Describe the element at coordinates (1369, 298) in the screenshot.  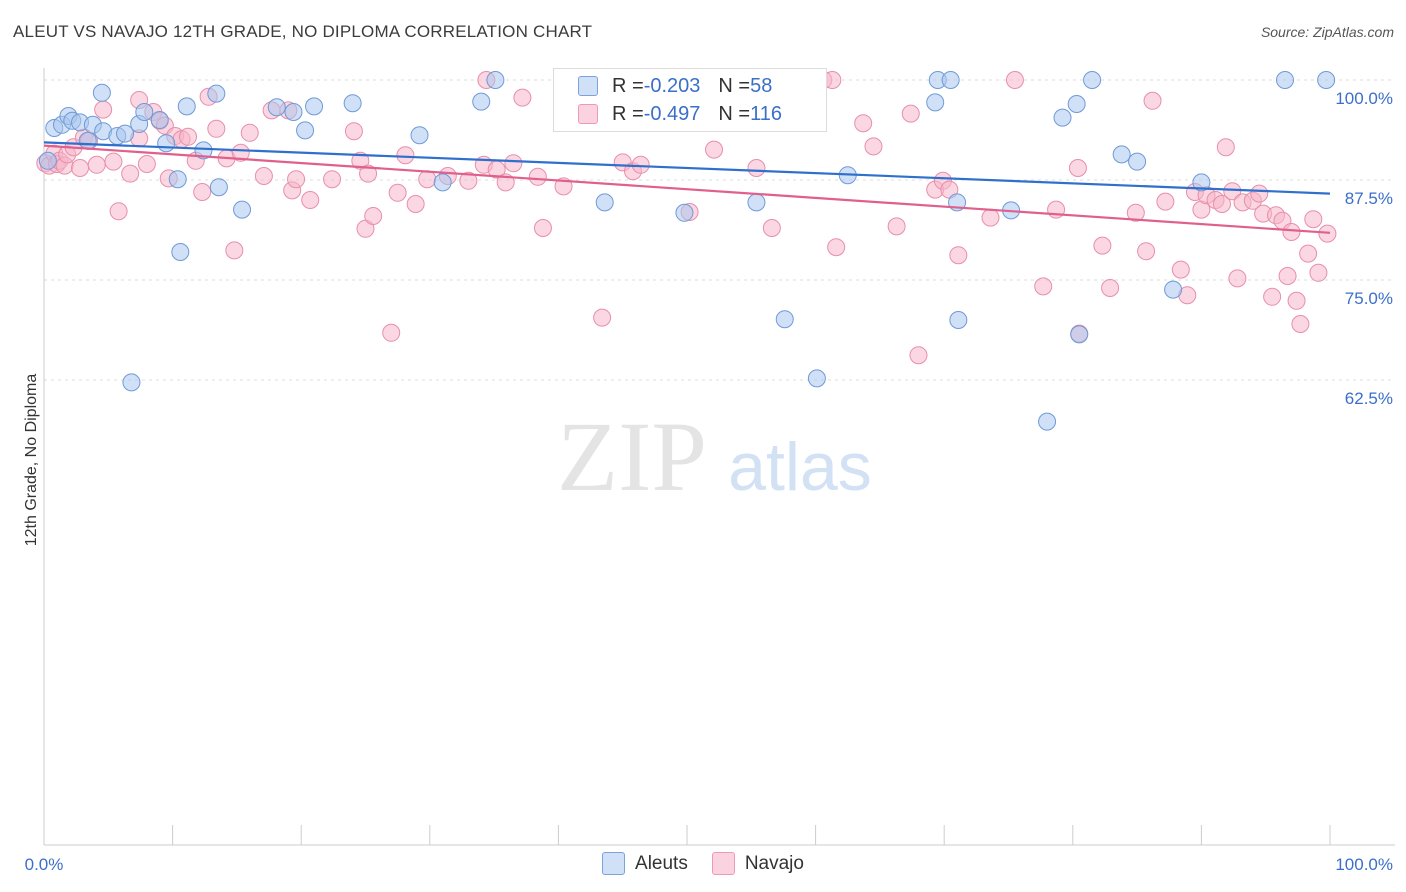
I see `y-tick-label: 75.0%` at that location.